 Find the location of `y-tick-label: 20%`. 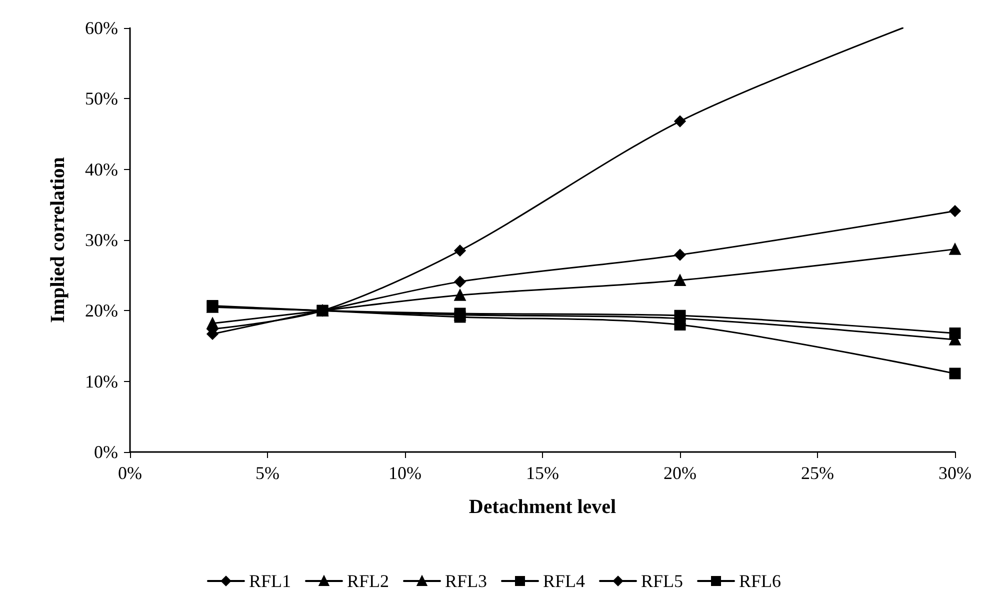

y-tick-label: 20% is located at coordinates (101, 310).